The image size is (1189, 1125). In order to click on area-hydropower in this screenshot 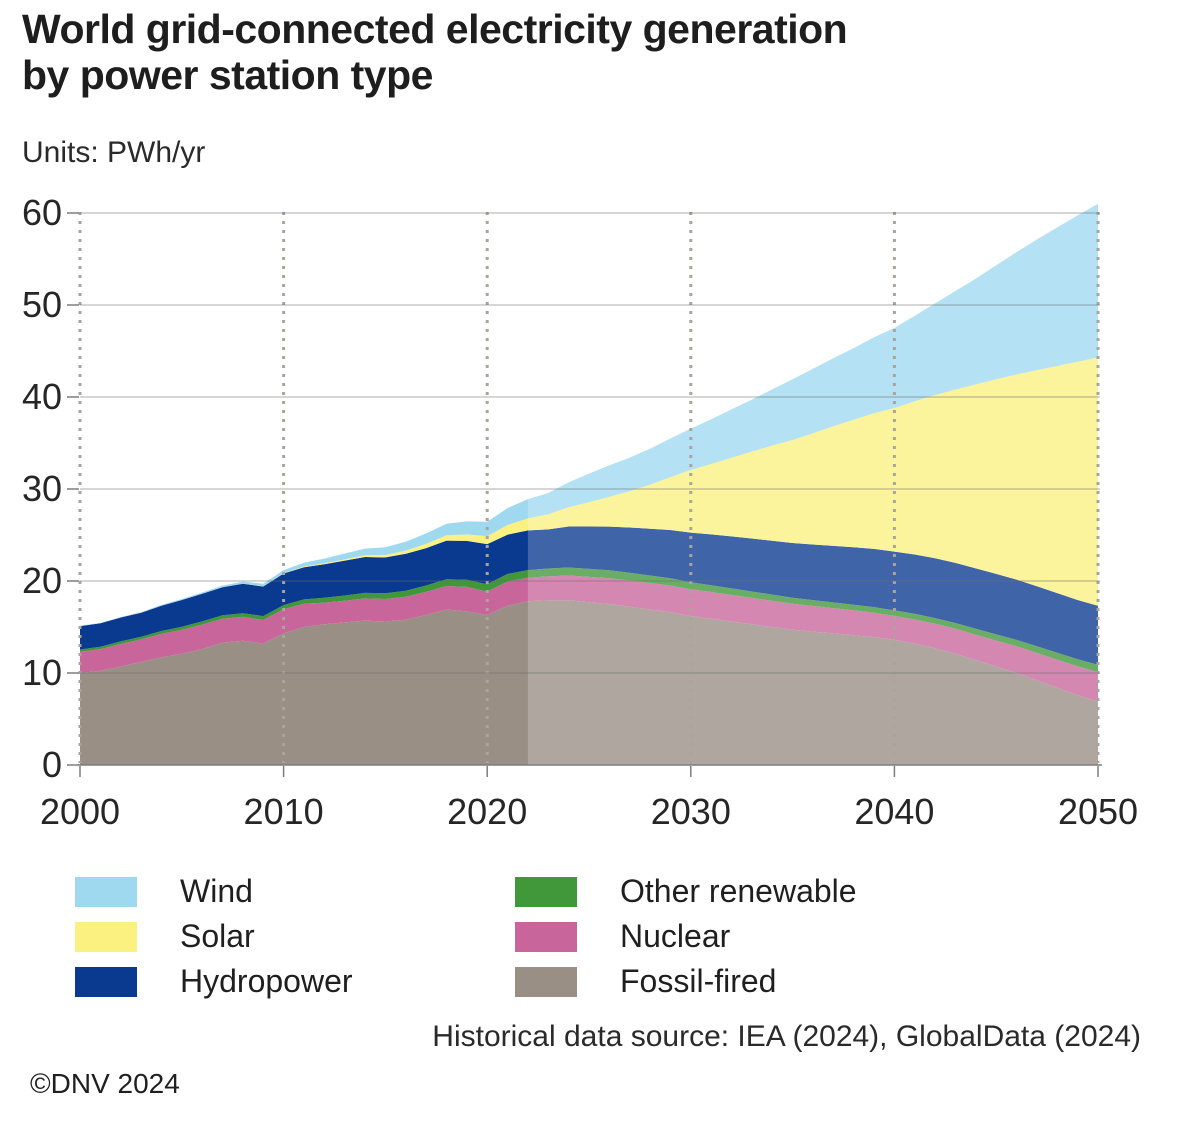, I will do `click(589, 595)`.